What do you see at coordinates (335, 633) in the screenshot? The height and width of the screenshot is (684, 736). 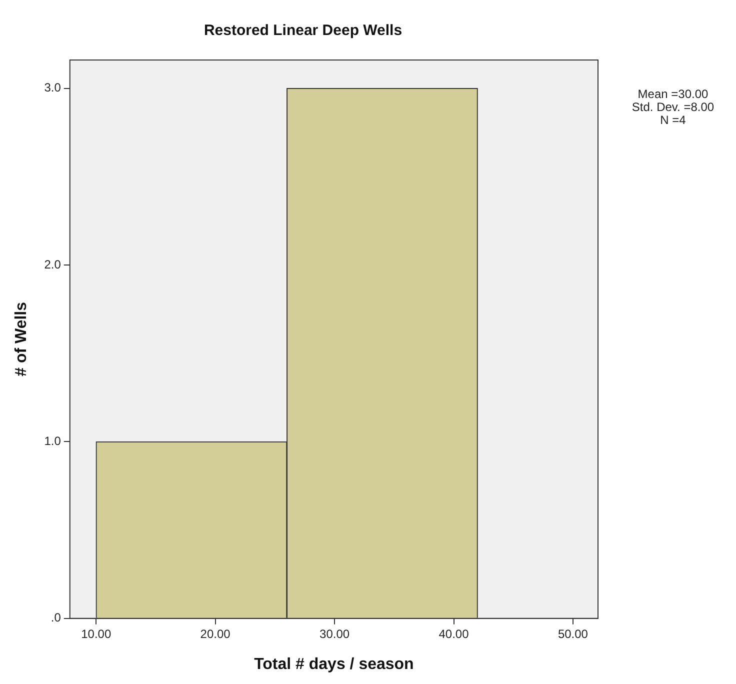 I see `x-tick-label: 30.00` at bounding box center [335, 633].